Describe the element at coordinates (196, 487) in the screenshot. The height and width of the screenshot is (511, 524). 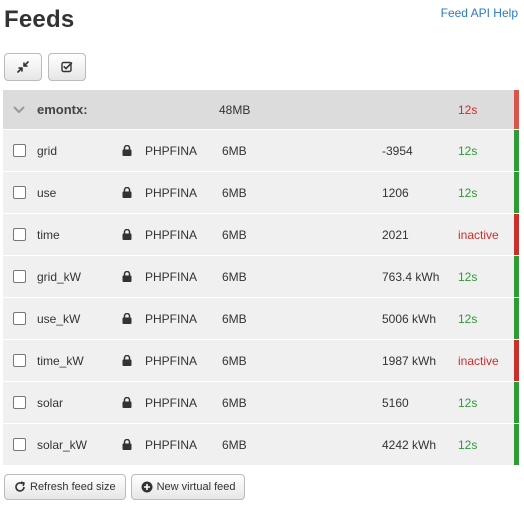
I see `new-virtual-feed-label: New virtual feed` at that location.